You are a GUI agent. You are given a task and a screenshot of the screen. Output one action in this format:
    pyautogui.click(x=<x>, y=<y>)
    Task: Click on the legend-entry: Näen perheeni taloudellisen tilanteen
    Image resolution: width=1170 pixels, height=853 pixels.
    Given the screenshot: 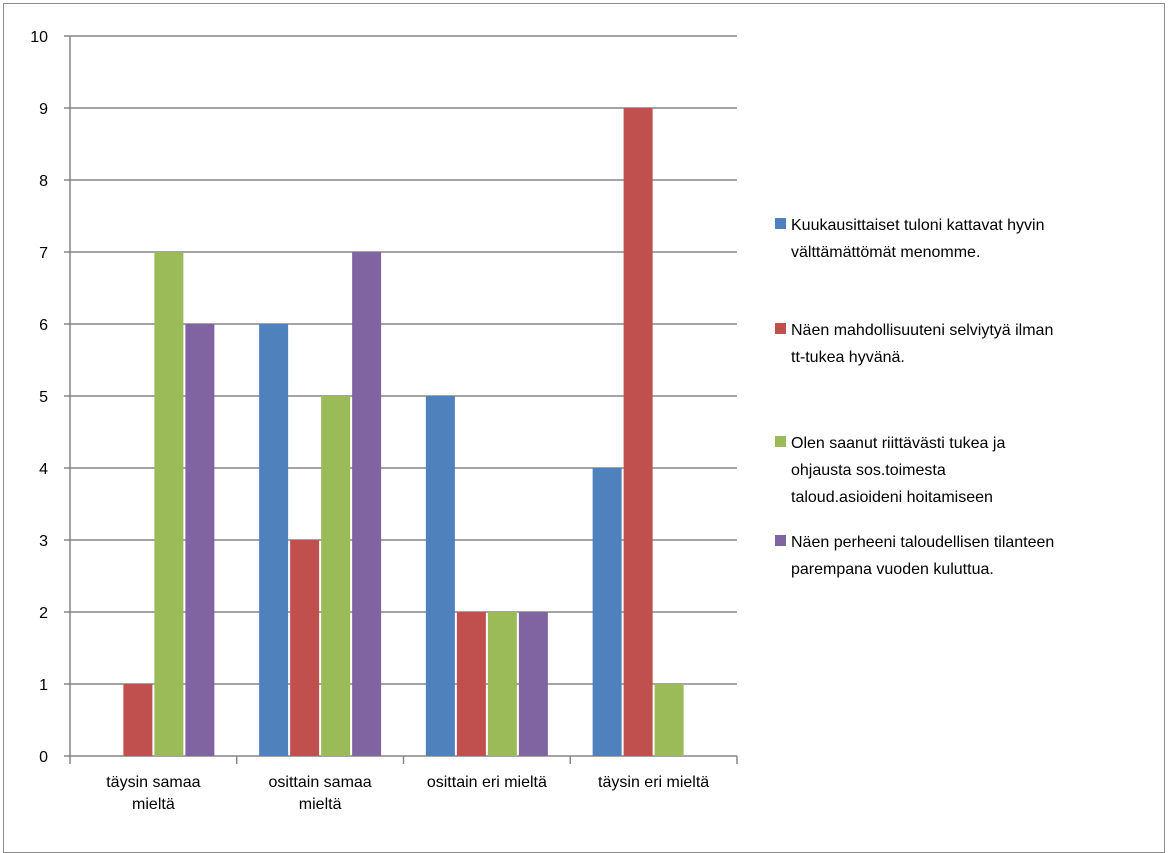 What is the action you would take?
    pyautogui.click(x=922, y=542)
    